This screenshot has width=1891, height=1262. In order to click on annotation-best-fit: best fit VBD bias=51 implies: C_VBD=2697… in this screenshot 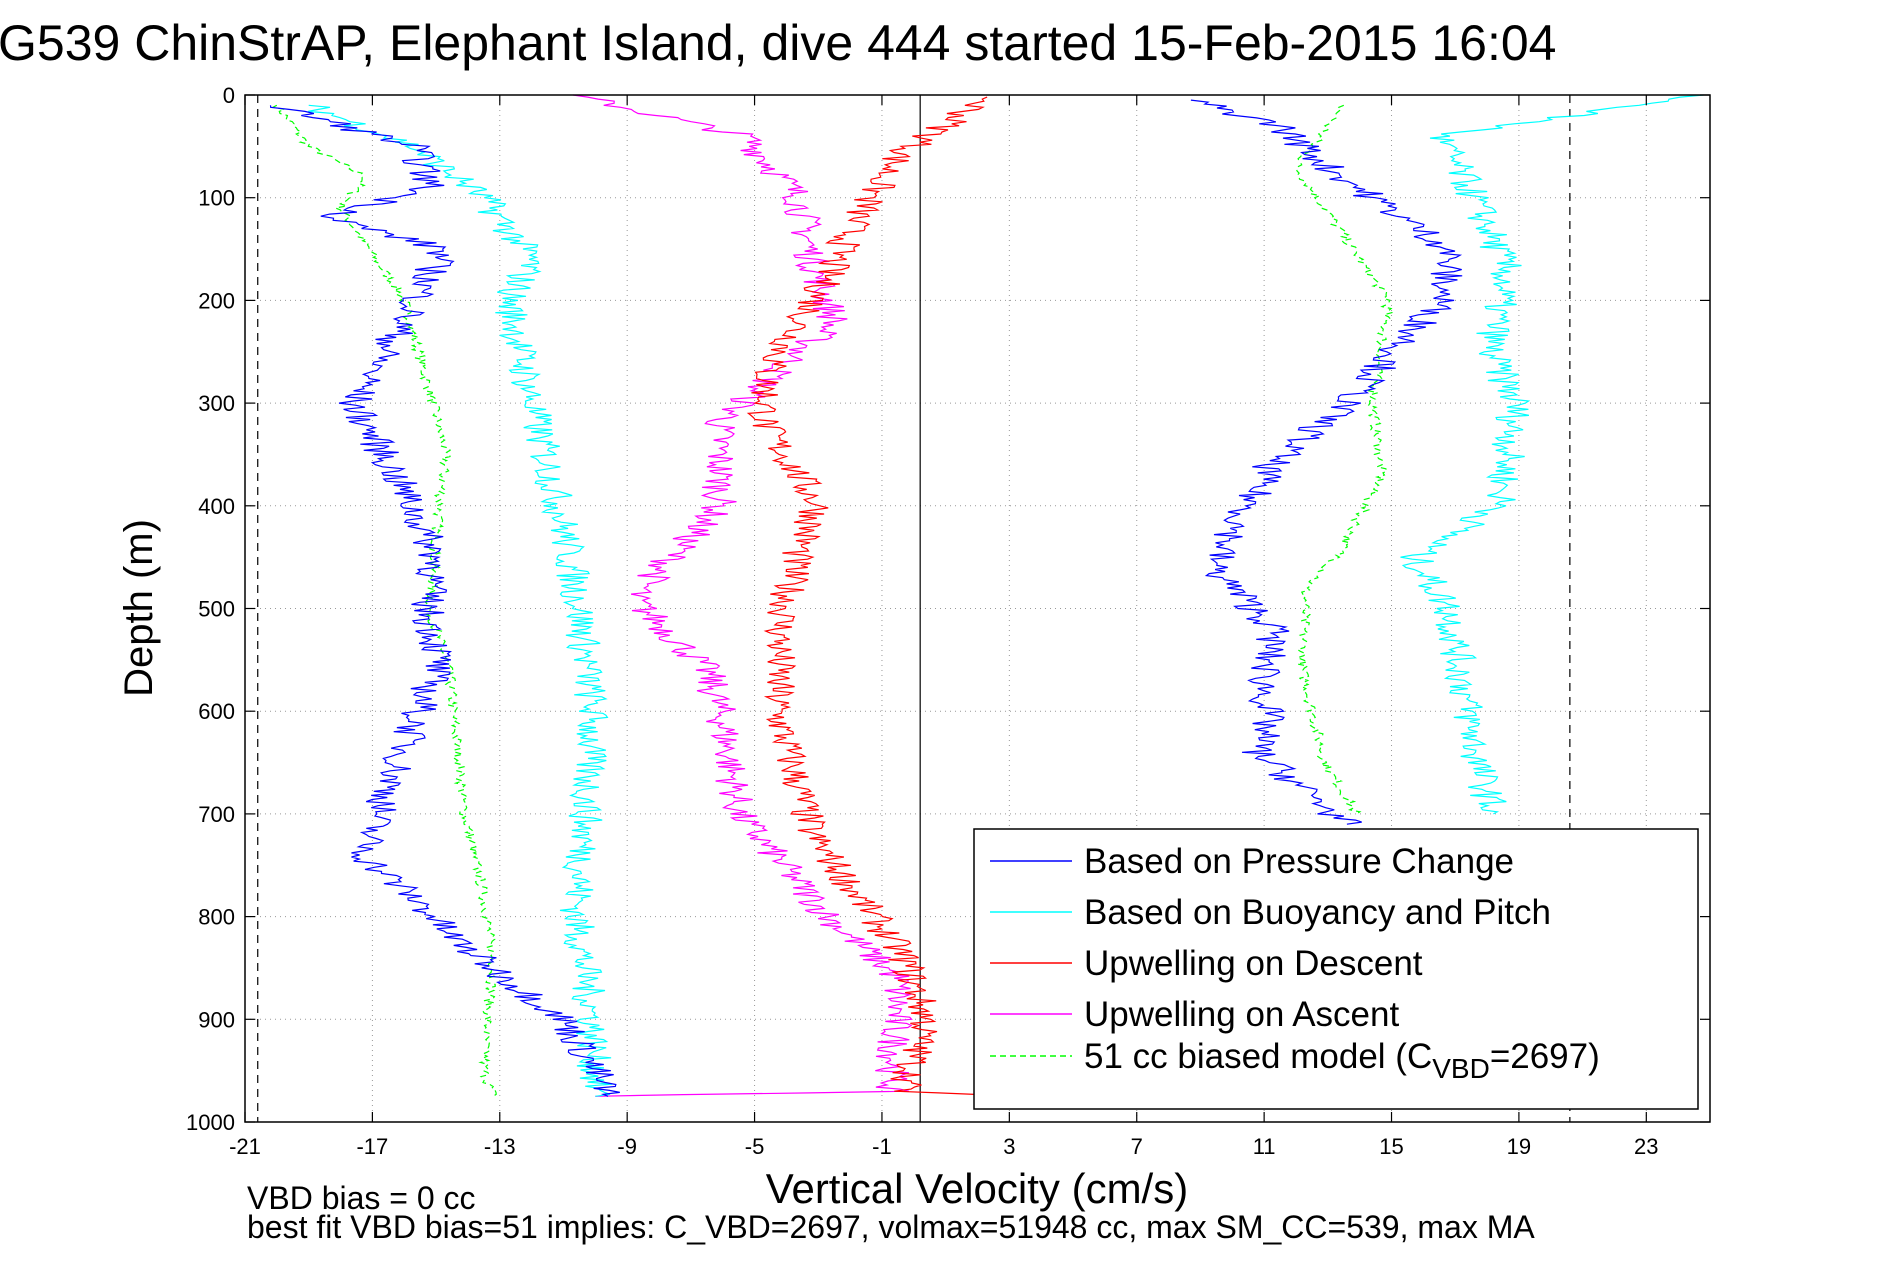, I will do `click(891, 1227)`.